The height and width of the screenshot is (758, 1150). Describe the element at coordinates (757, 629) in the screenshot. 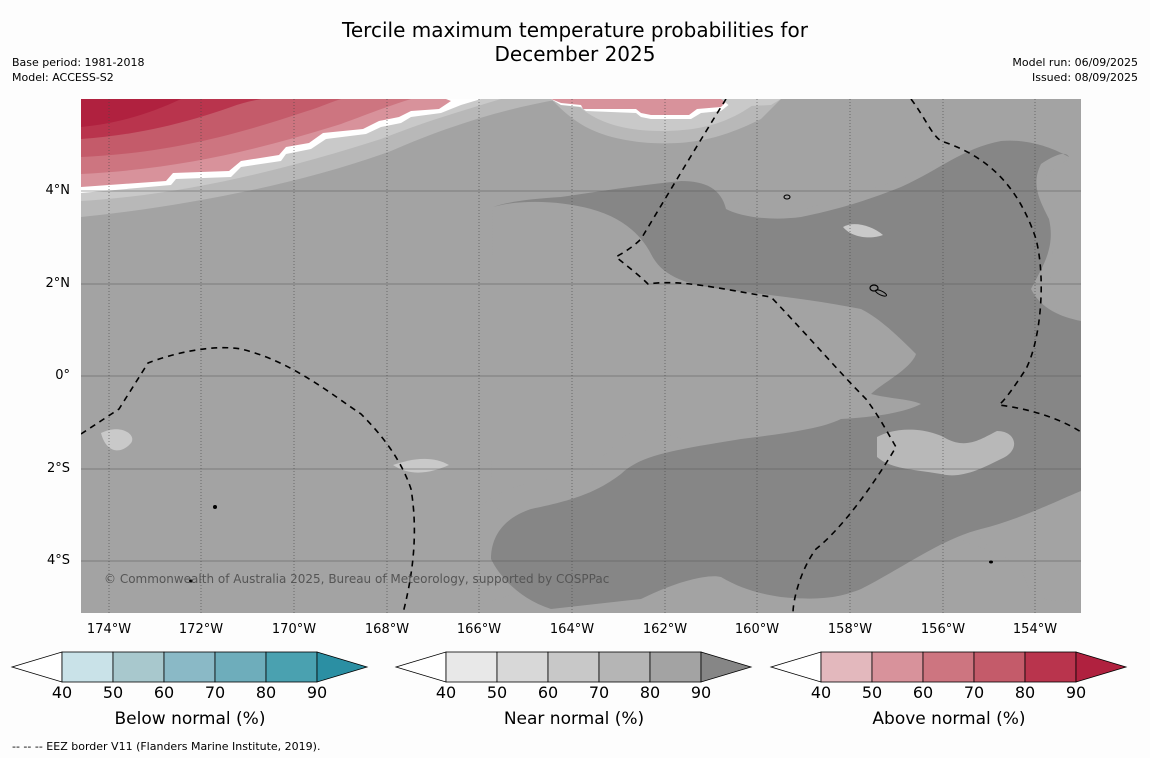

I see `lon-label: 160°W` at that location.